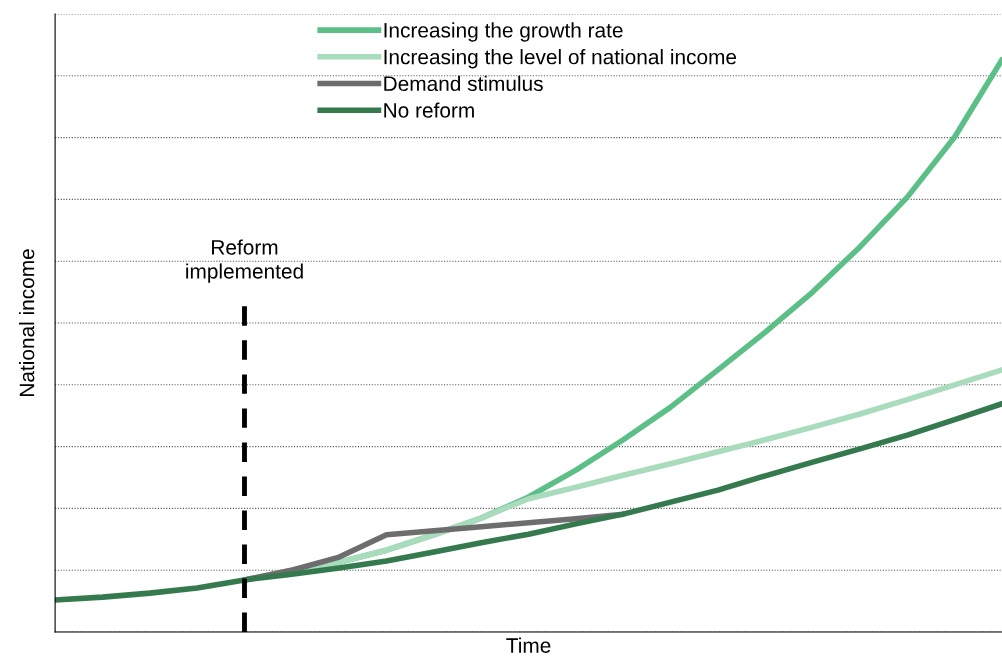 Image resolution: width=1002 pixels, height=666 pixels. What do you see at coordinates (560, 59) in the screenshot?
I see `legend-label: Increasing the level of national income` at bounding box center [560, 59].